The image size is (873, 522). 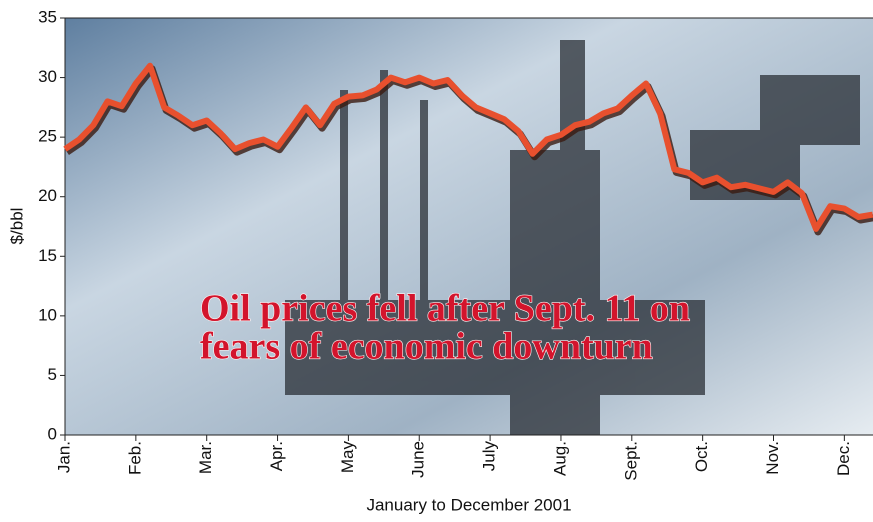 I want to click on y-tick-label: 15, so click(x=47, y=255).